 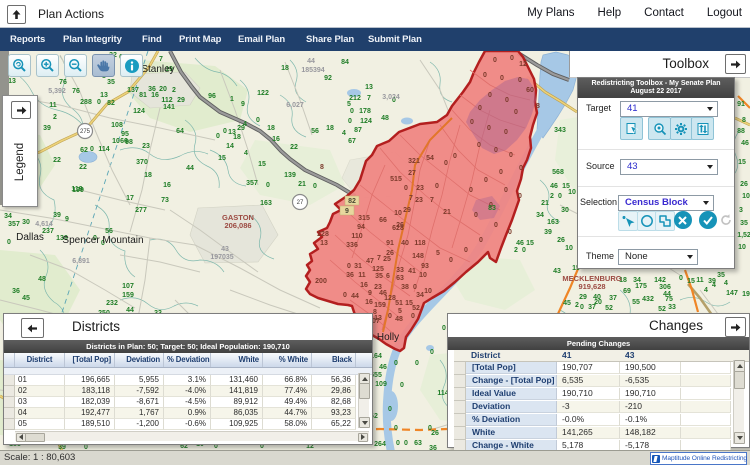 What do you see at coordinates (21, 110) in the screenshot?
I see `legend-expand-button` at bounding box center [21, 110].